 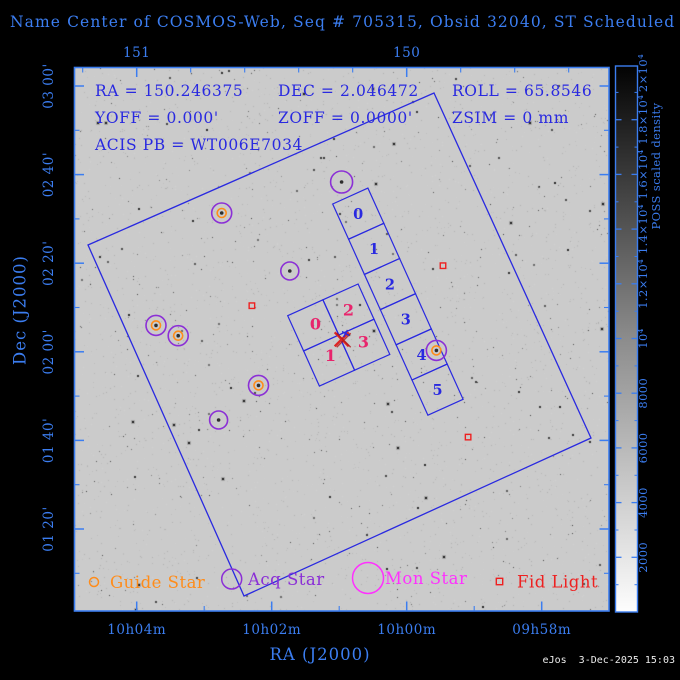 What do you see at coordinates (320, 654) in the screenshot?
I see `x-axis-title: RA (J2000)` at bounding box center [320, 654].